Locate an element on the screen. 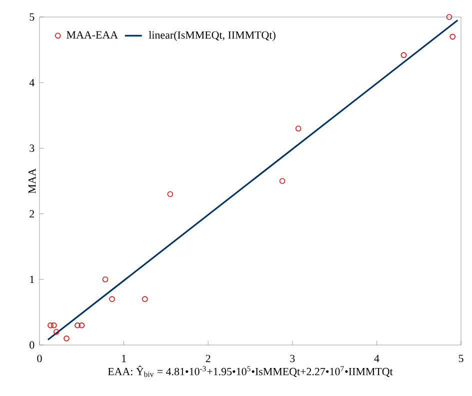  legend-label: MAA-EAA is located at coordinates (92, 34).